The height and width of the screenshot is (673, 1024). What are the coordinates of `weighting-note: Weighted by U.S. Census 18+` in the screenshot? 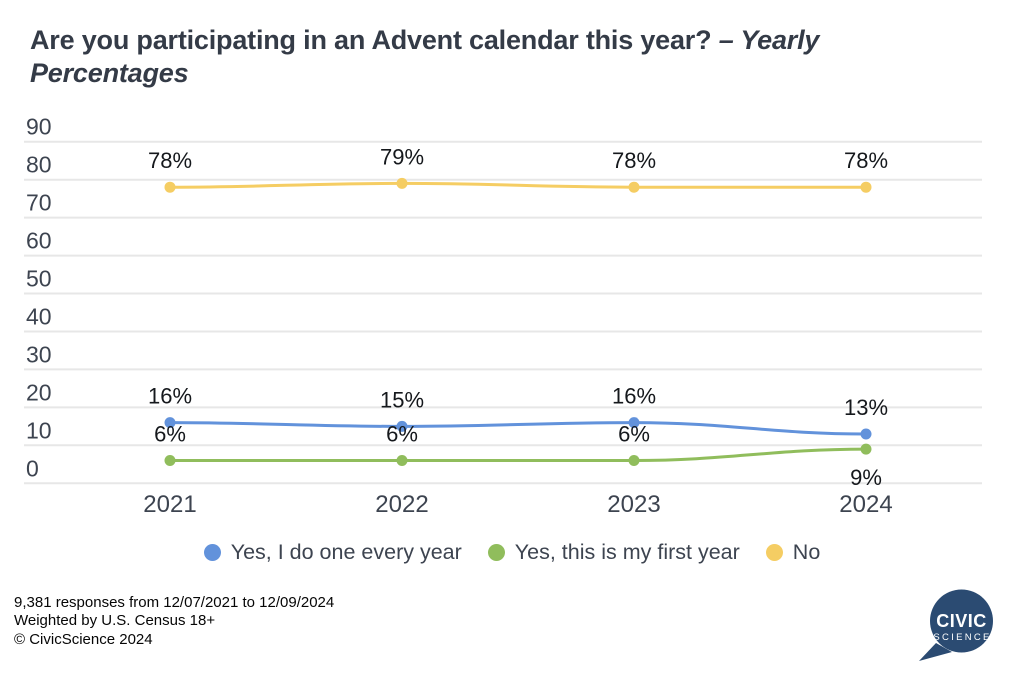 It's located at (115, 621).